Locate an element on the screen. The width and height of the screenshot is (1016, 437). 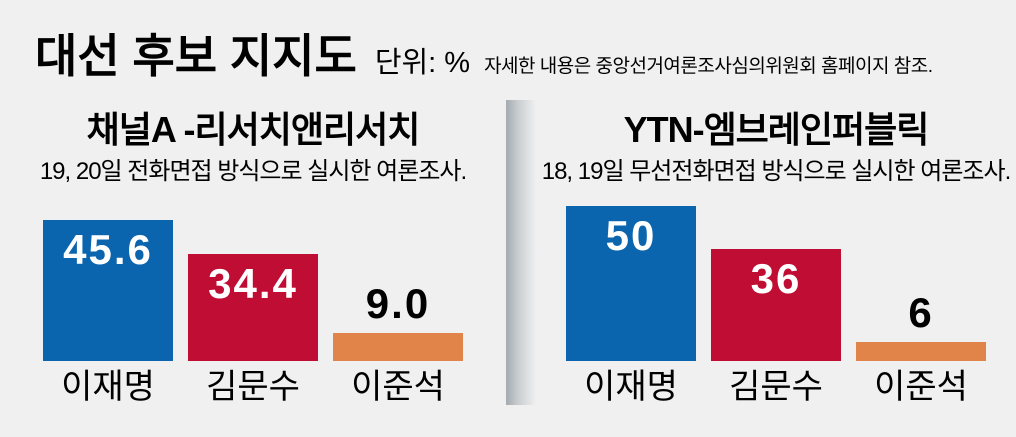
source-note: 자세한 내용은 중앙선거여론조사심의위원회 홈페이지 참조. is located at coordinates (708, 66).